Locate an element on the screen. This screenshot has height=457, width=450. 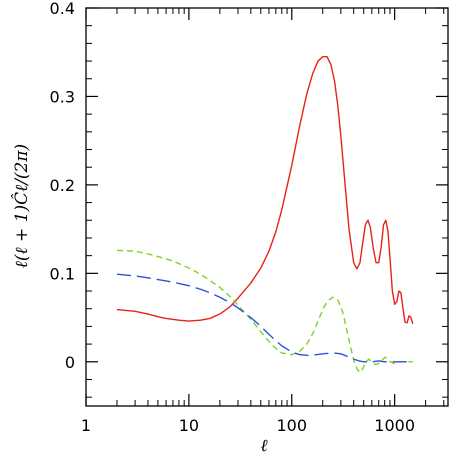
x-tick-label: 1000 is located at coordinates (394, 425).